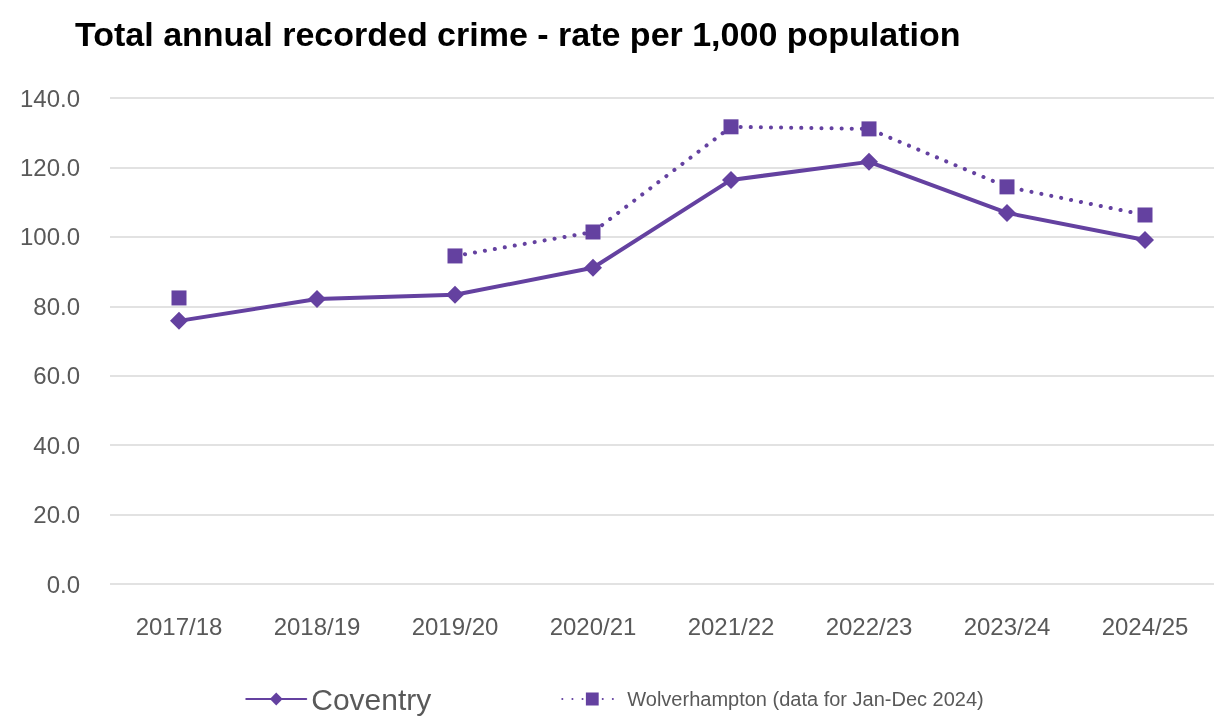 The image size is (1229, 727). What do you see at coordinates (593, 626) in the screenshot?
I see `x-tick-label: 2020/21` at bounding box center [593, 626].